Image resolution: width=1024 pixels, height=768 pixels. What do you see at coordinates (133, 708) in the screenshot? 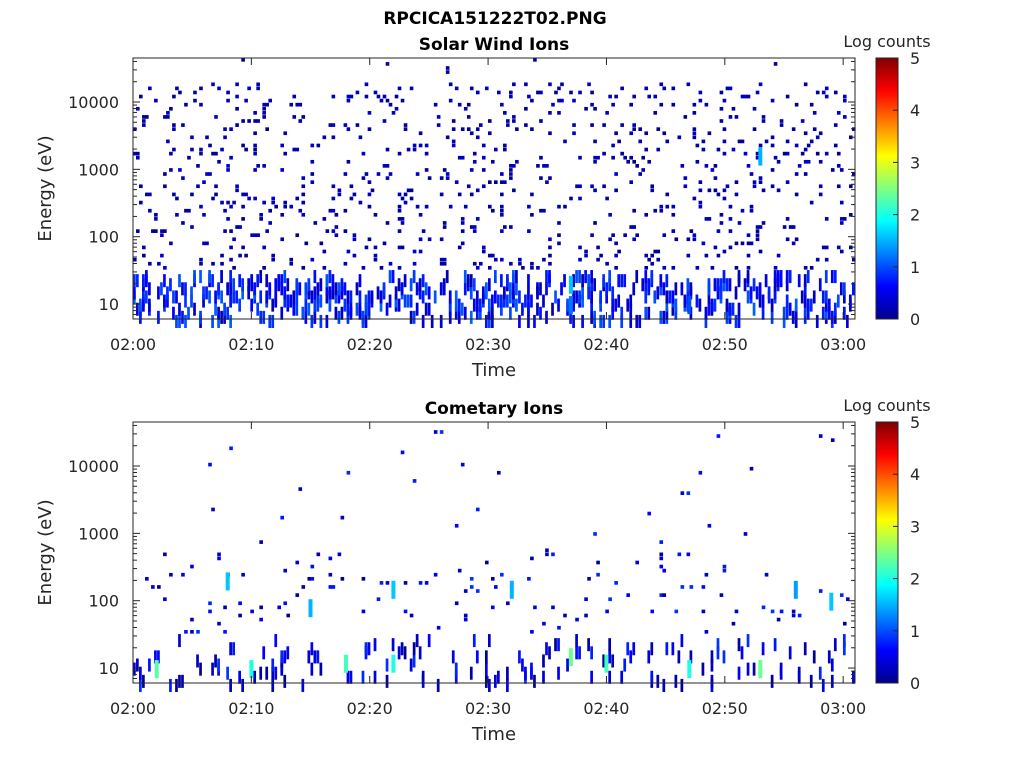
I see `x-tick-label: 02:00` at bounding box center [133, 708].